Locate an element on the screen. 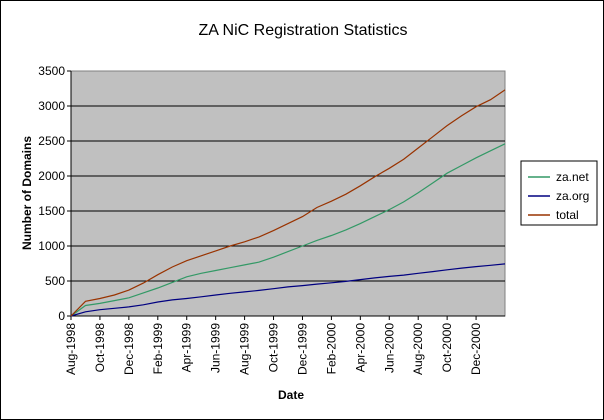 This screenshot has width=604, height=420. y-axis-ticks: 0 500 1000 1500 2000 2500 3000 3500 is located at coordinates (54, 193).